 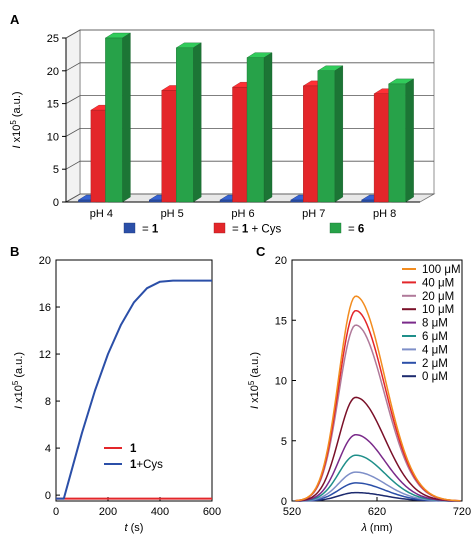 What do you see at coordinates (150, 230) in the screenshot?
I see `legend-label: = 1` at bounding box center [150, 230].